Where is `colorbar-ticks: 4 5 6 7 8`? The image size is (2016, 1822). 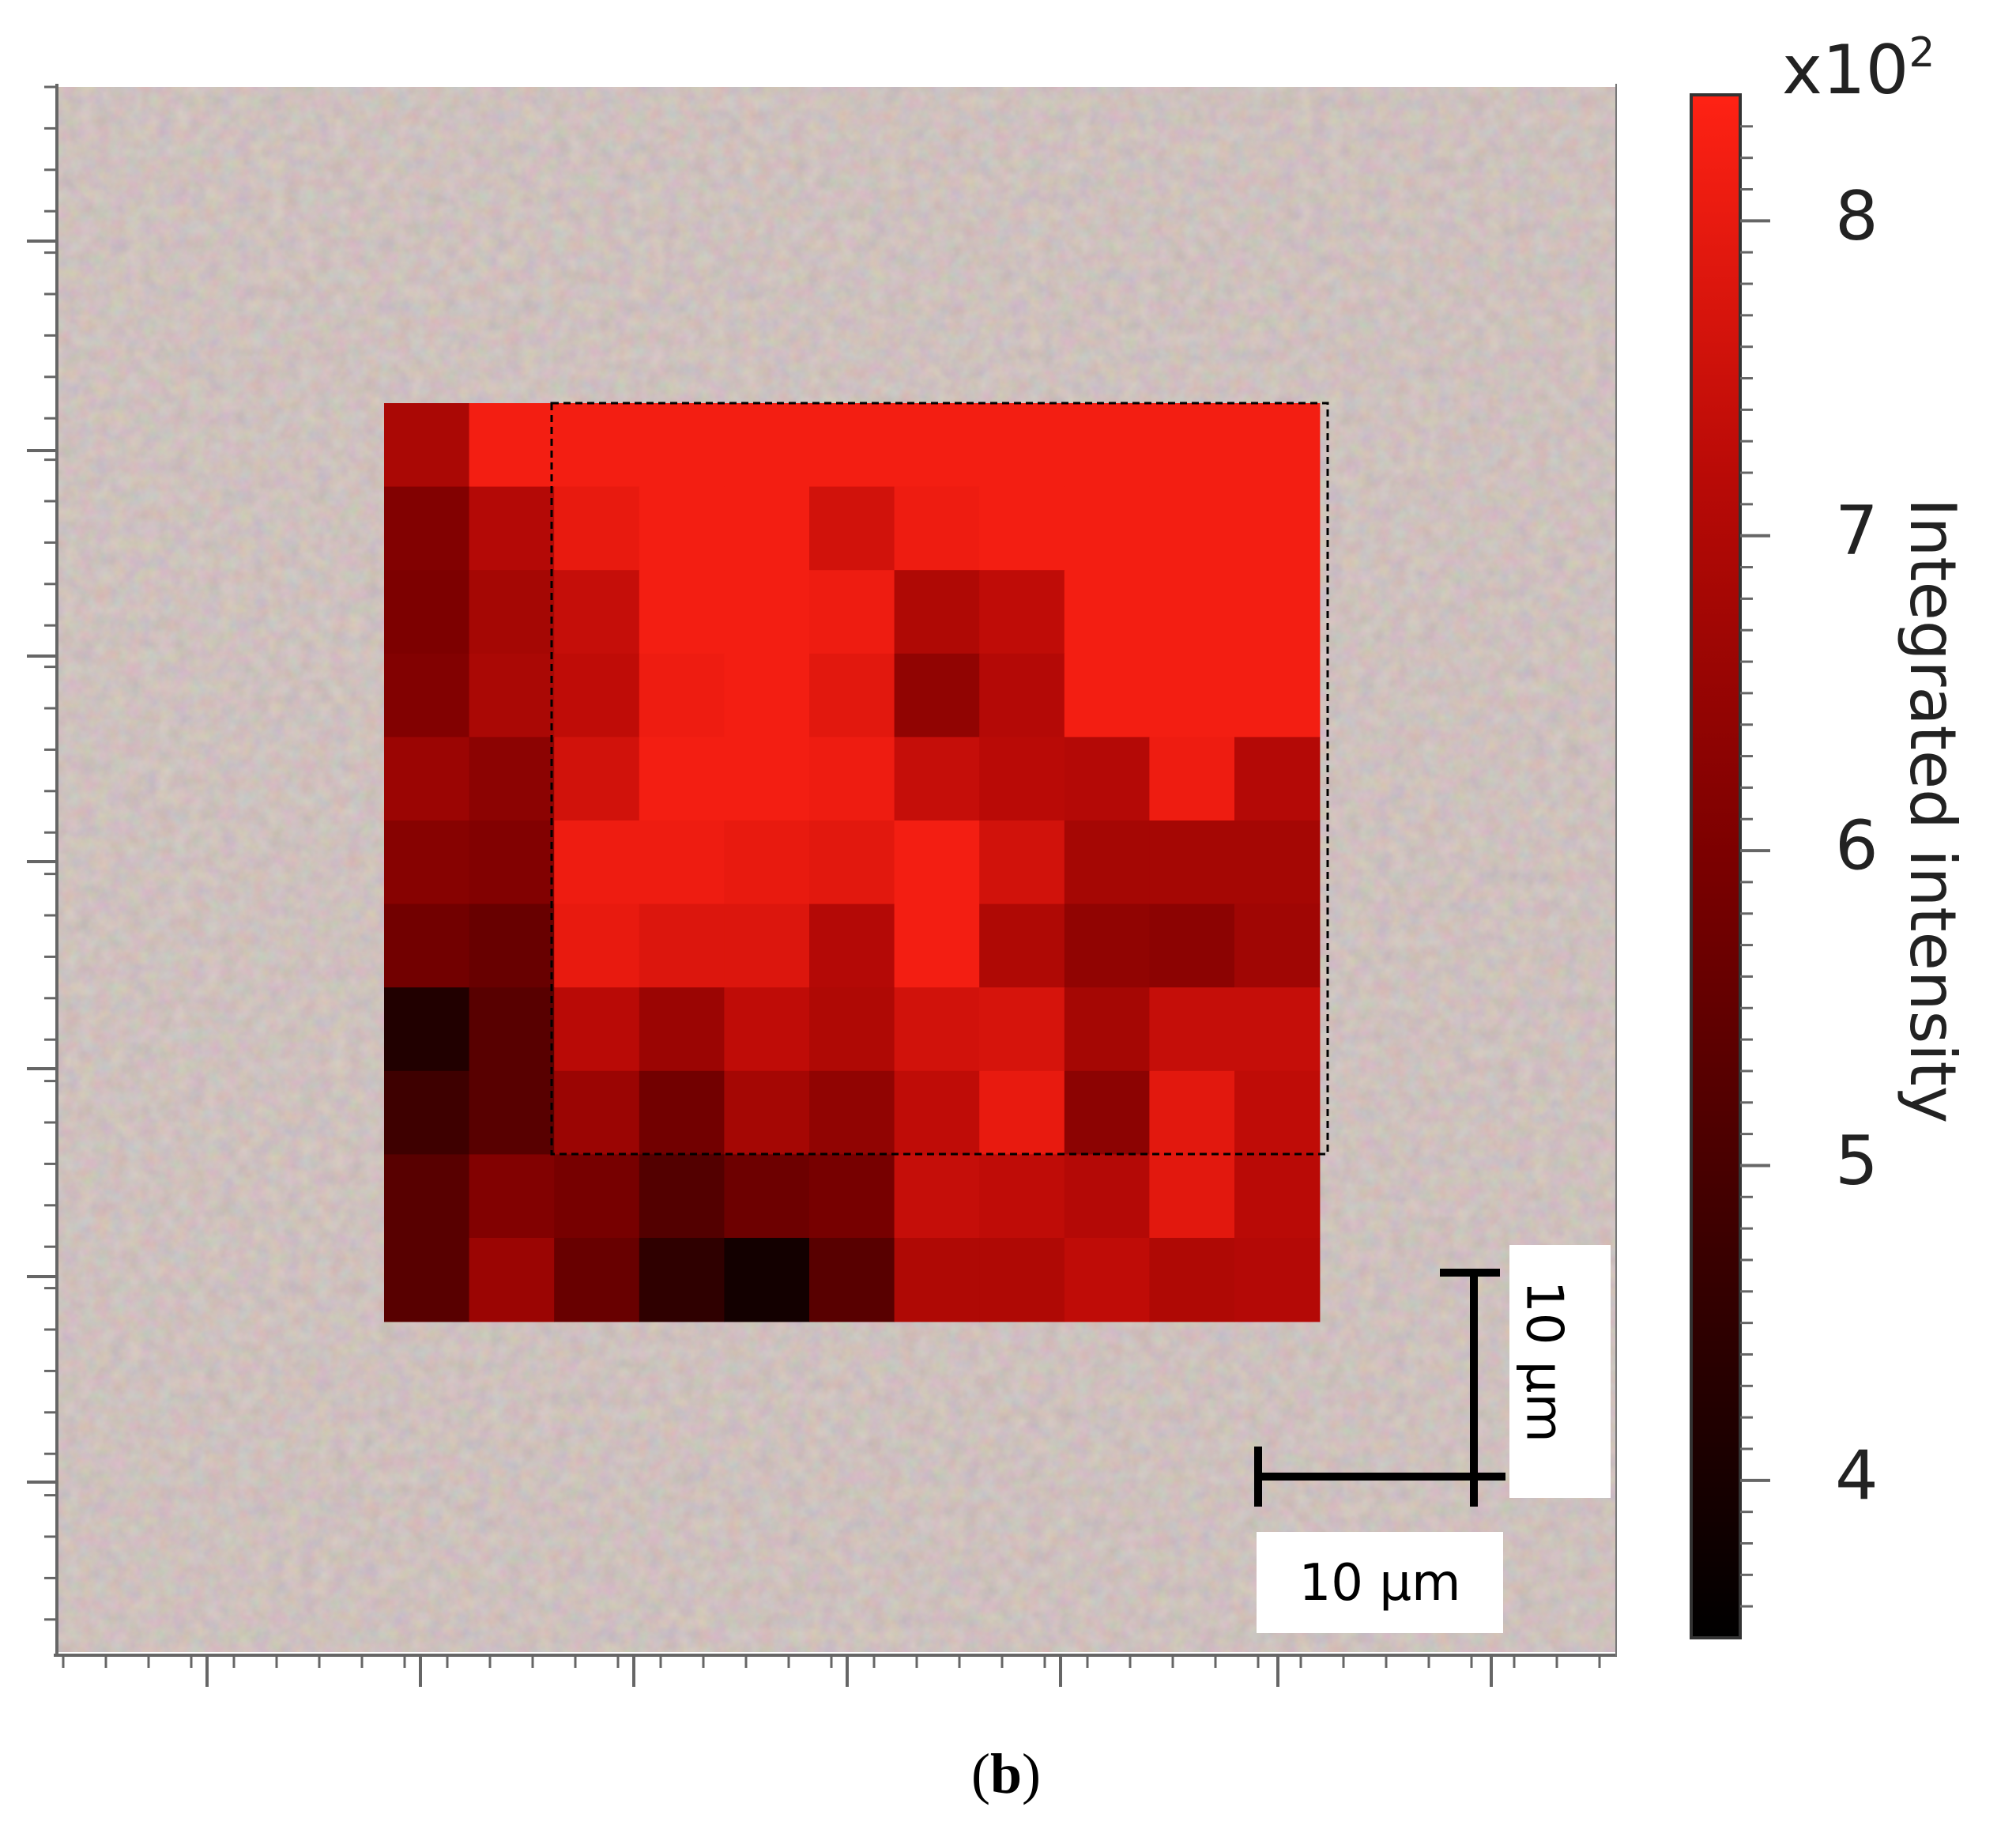
colorbar-ticks: 4 5 6 7 8 is located at coordinates (1809, 866).